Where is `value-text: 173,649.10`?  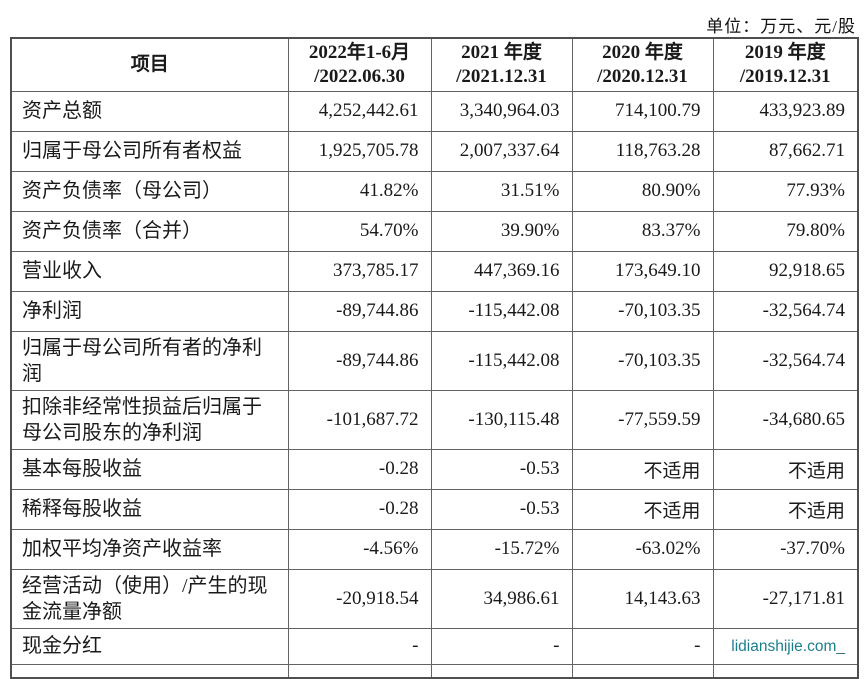
value-text: 173,649.10 is located at coordinates (658, 270).